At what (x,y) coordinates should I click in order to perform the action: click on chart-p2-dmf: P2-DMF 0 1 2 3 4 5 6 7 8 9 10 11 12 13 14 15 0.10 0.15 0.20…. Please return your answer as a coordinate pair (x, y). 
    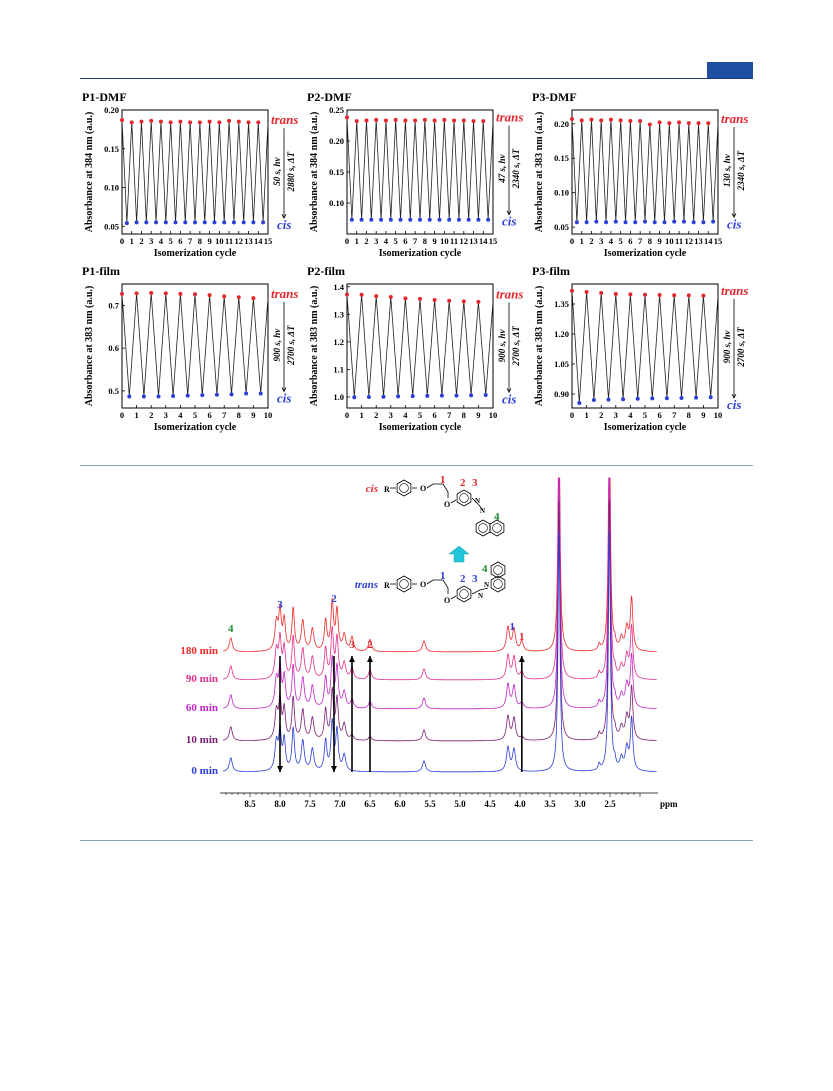
    Looking at the image, I should click on (417, 175).